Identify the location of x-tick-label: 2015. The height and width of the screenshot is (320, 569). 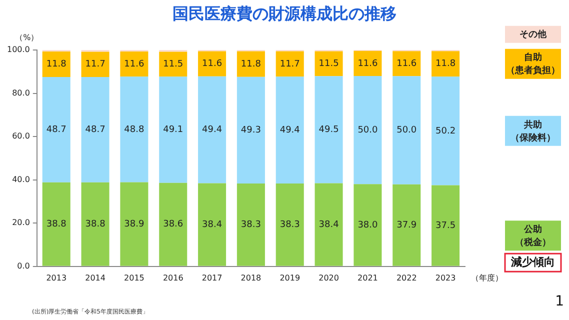
(134, 277).